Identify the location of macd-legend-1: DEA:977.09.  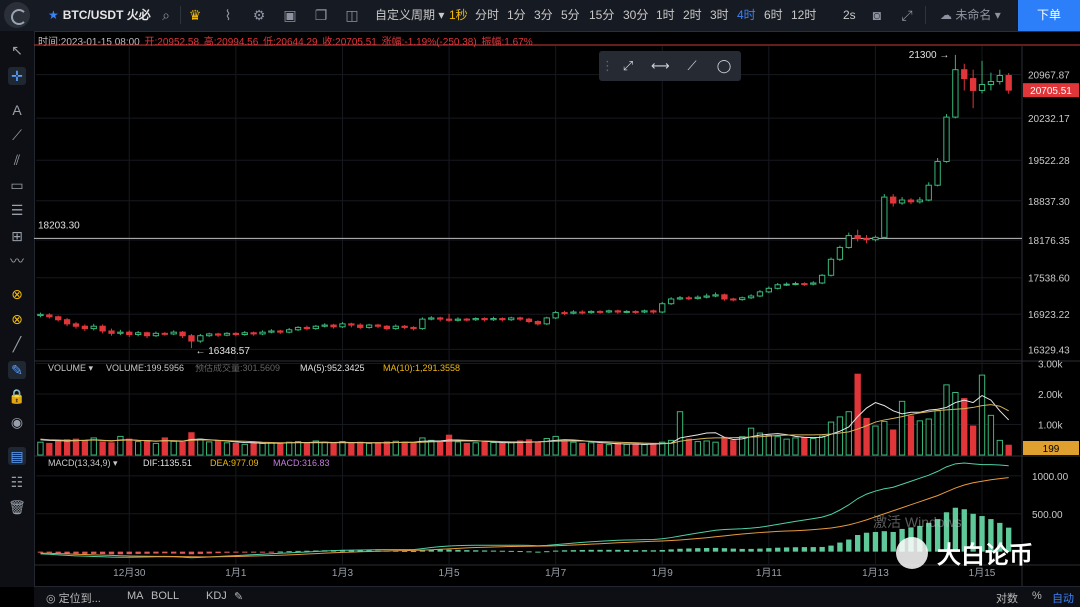
(234, 463).